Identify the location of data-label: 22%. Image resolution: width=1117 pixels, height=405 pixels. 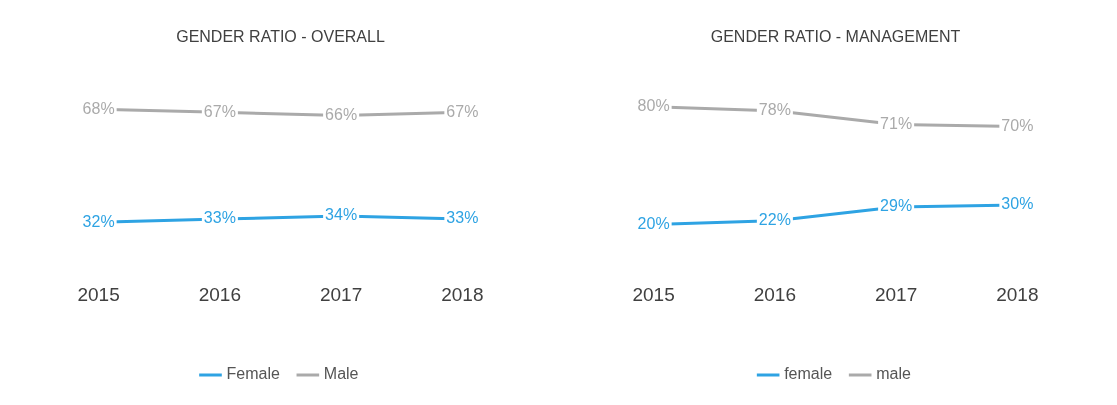
(774, 220).